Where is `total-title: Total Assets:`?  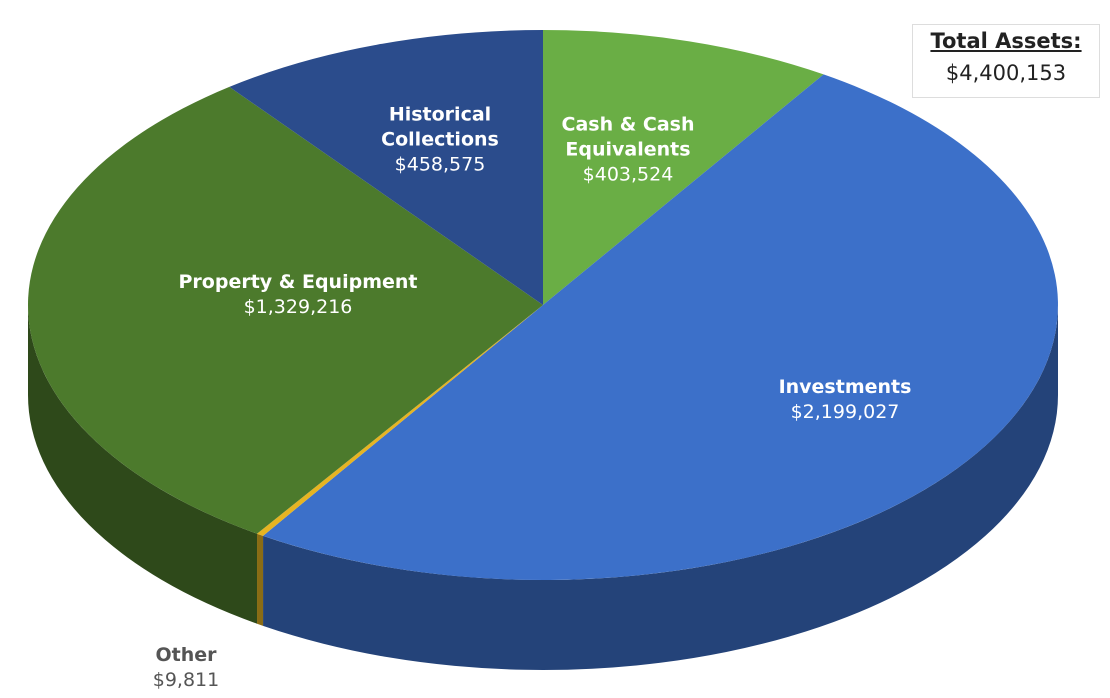 total-title: Total Assets: is located at coordinates (1006, 41).